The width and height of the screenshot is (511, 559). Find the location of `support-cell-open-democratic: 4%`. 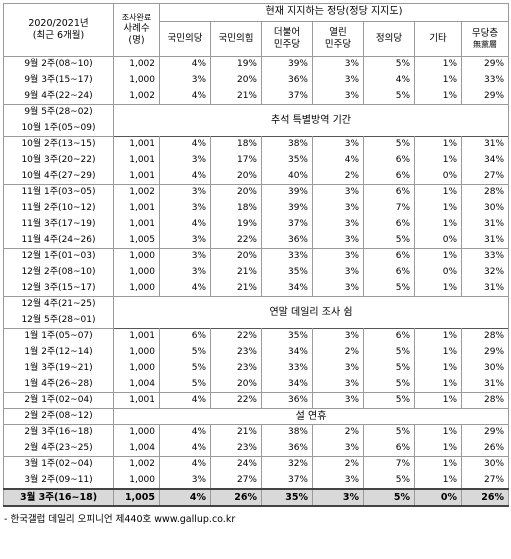

support-cell-open-democratic: 4% is located at coordinates (338, 160).